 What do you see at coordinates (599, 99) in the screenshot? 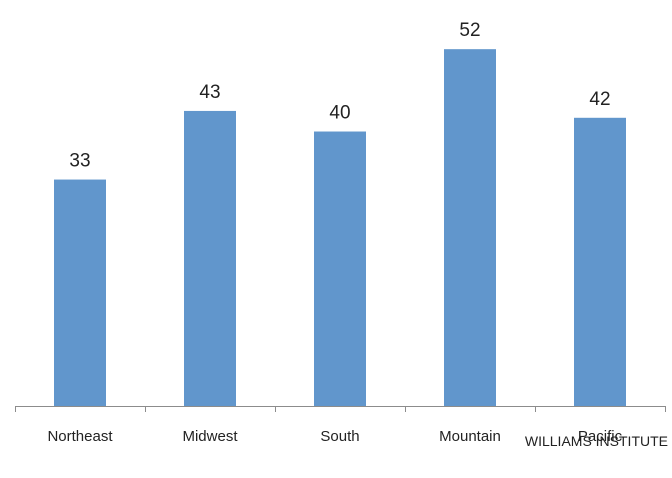
I see `data-label-pacific: 42` at bounding box center [599, 99].